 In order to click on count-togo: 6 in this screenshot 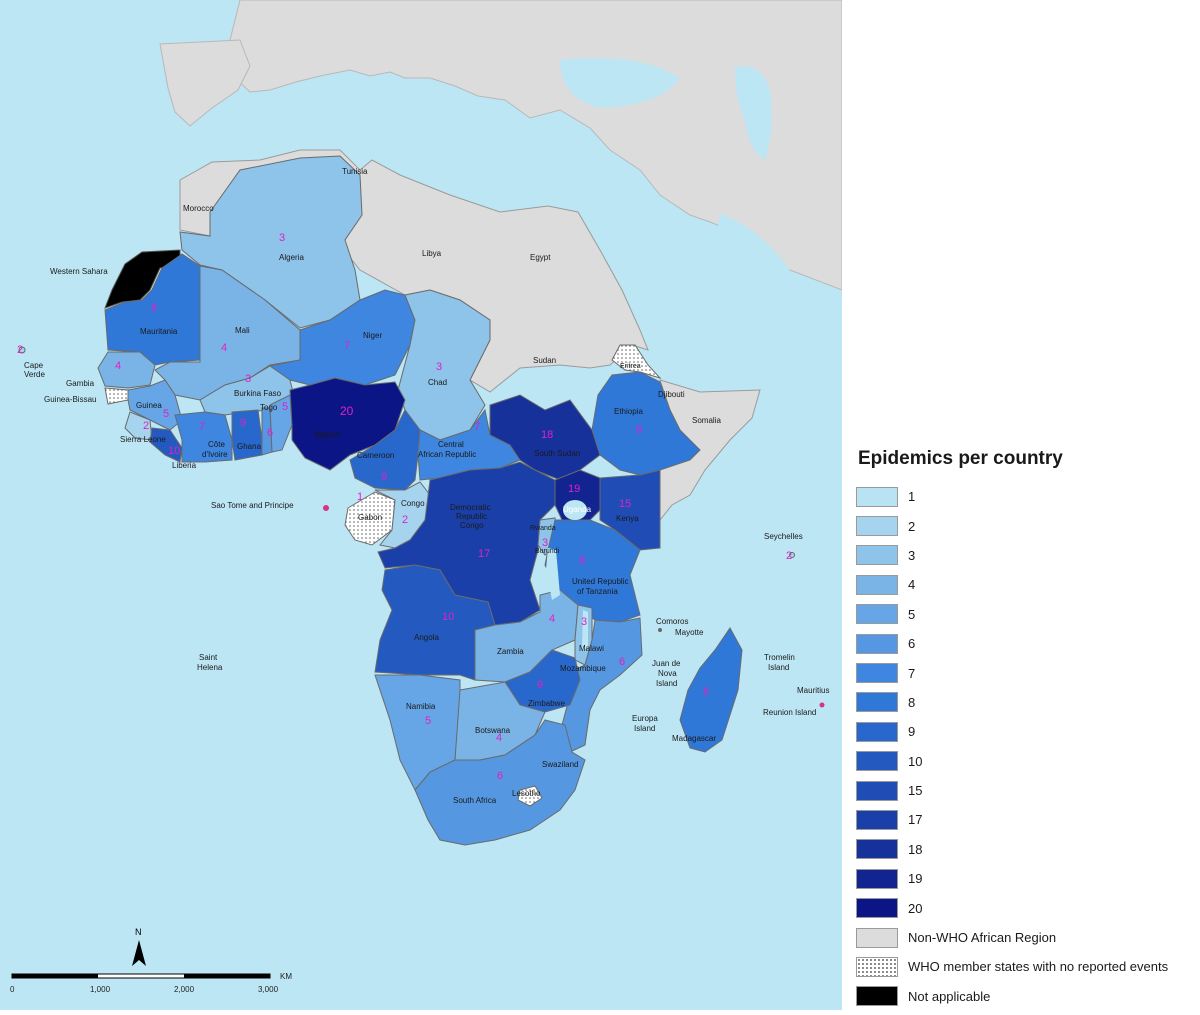, I will do `click(270, 433)`.